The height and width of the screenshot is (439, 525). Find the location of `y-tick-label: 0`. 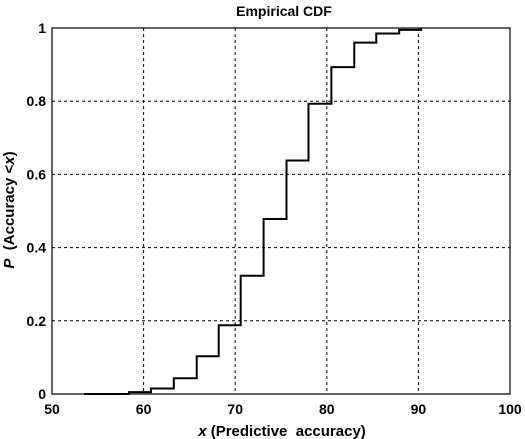

y-tick-label: 0 is located at coordinates (42, 394).